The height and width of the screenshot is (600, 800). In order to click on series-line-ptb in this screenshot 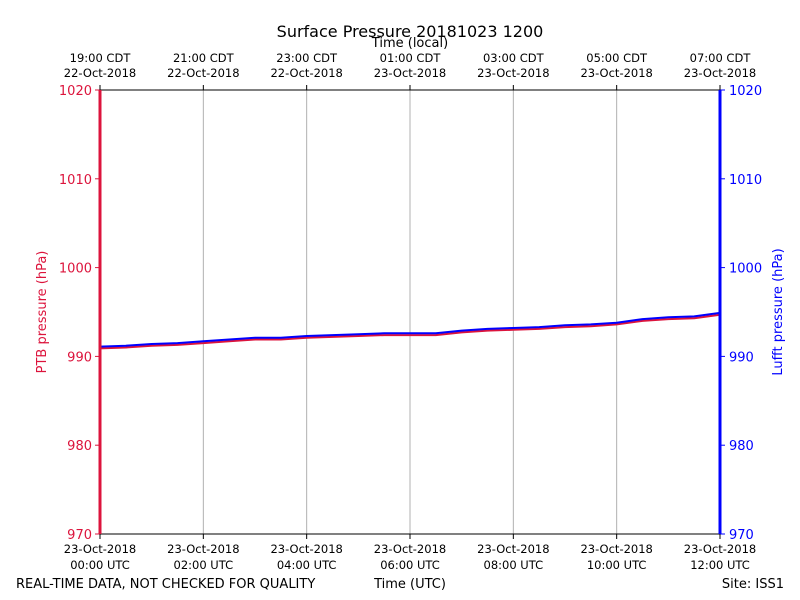, I will do `click(410, 331)`.